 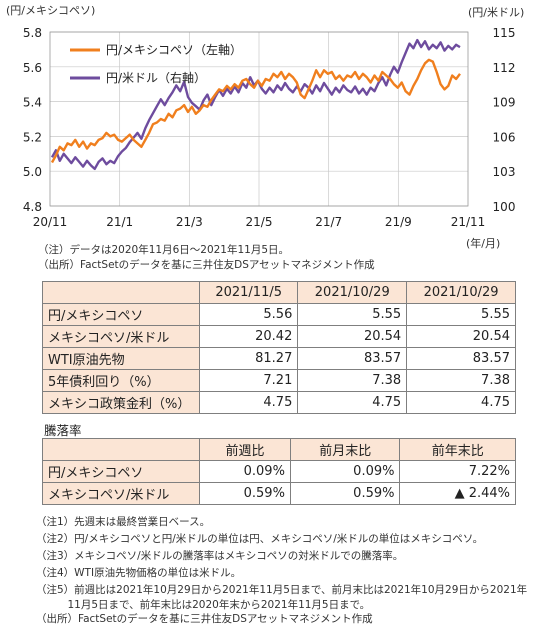 I want to click on table-row: WTI原油先物 81.27 83.57 83.57, so click(x=279, y=358).